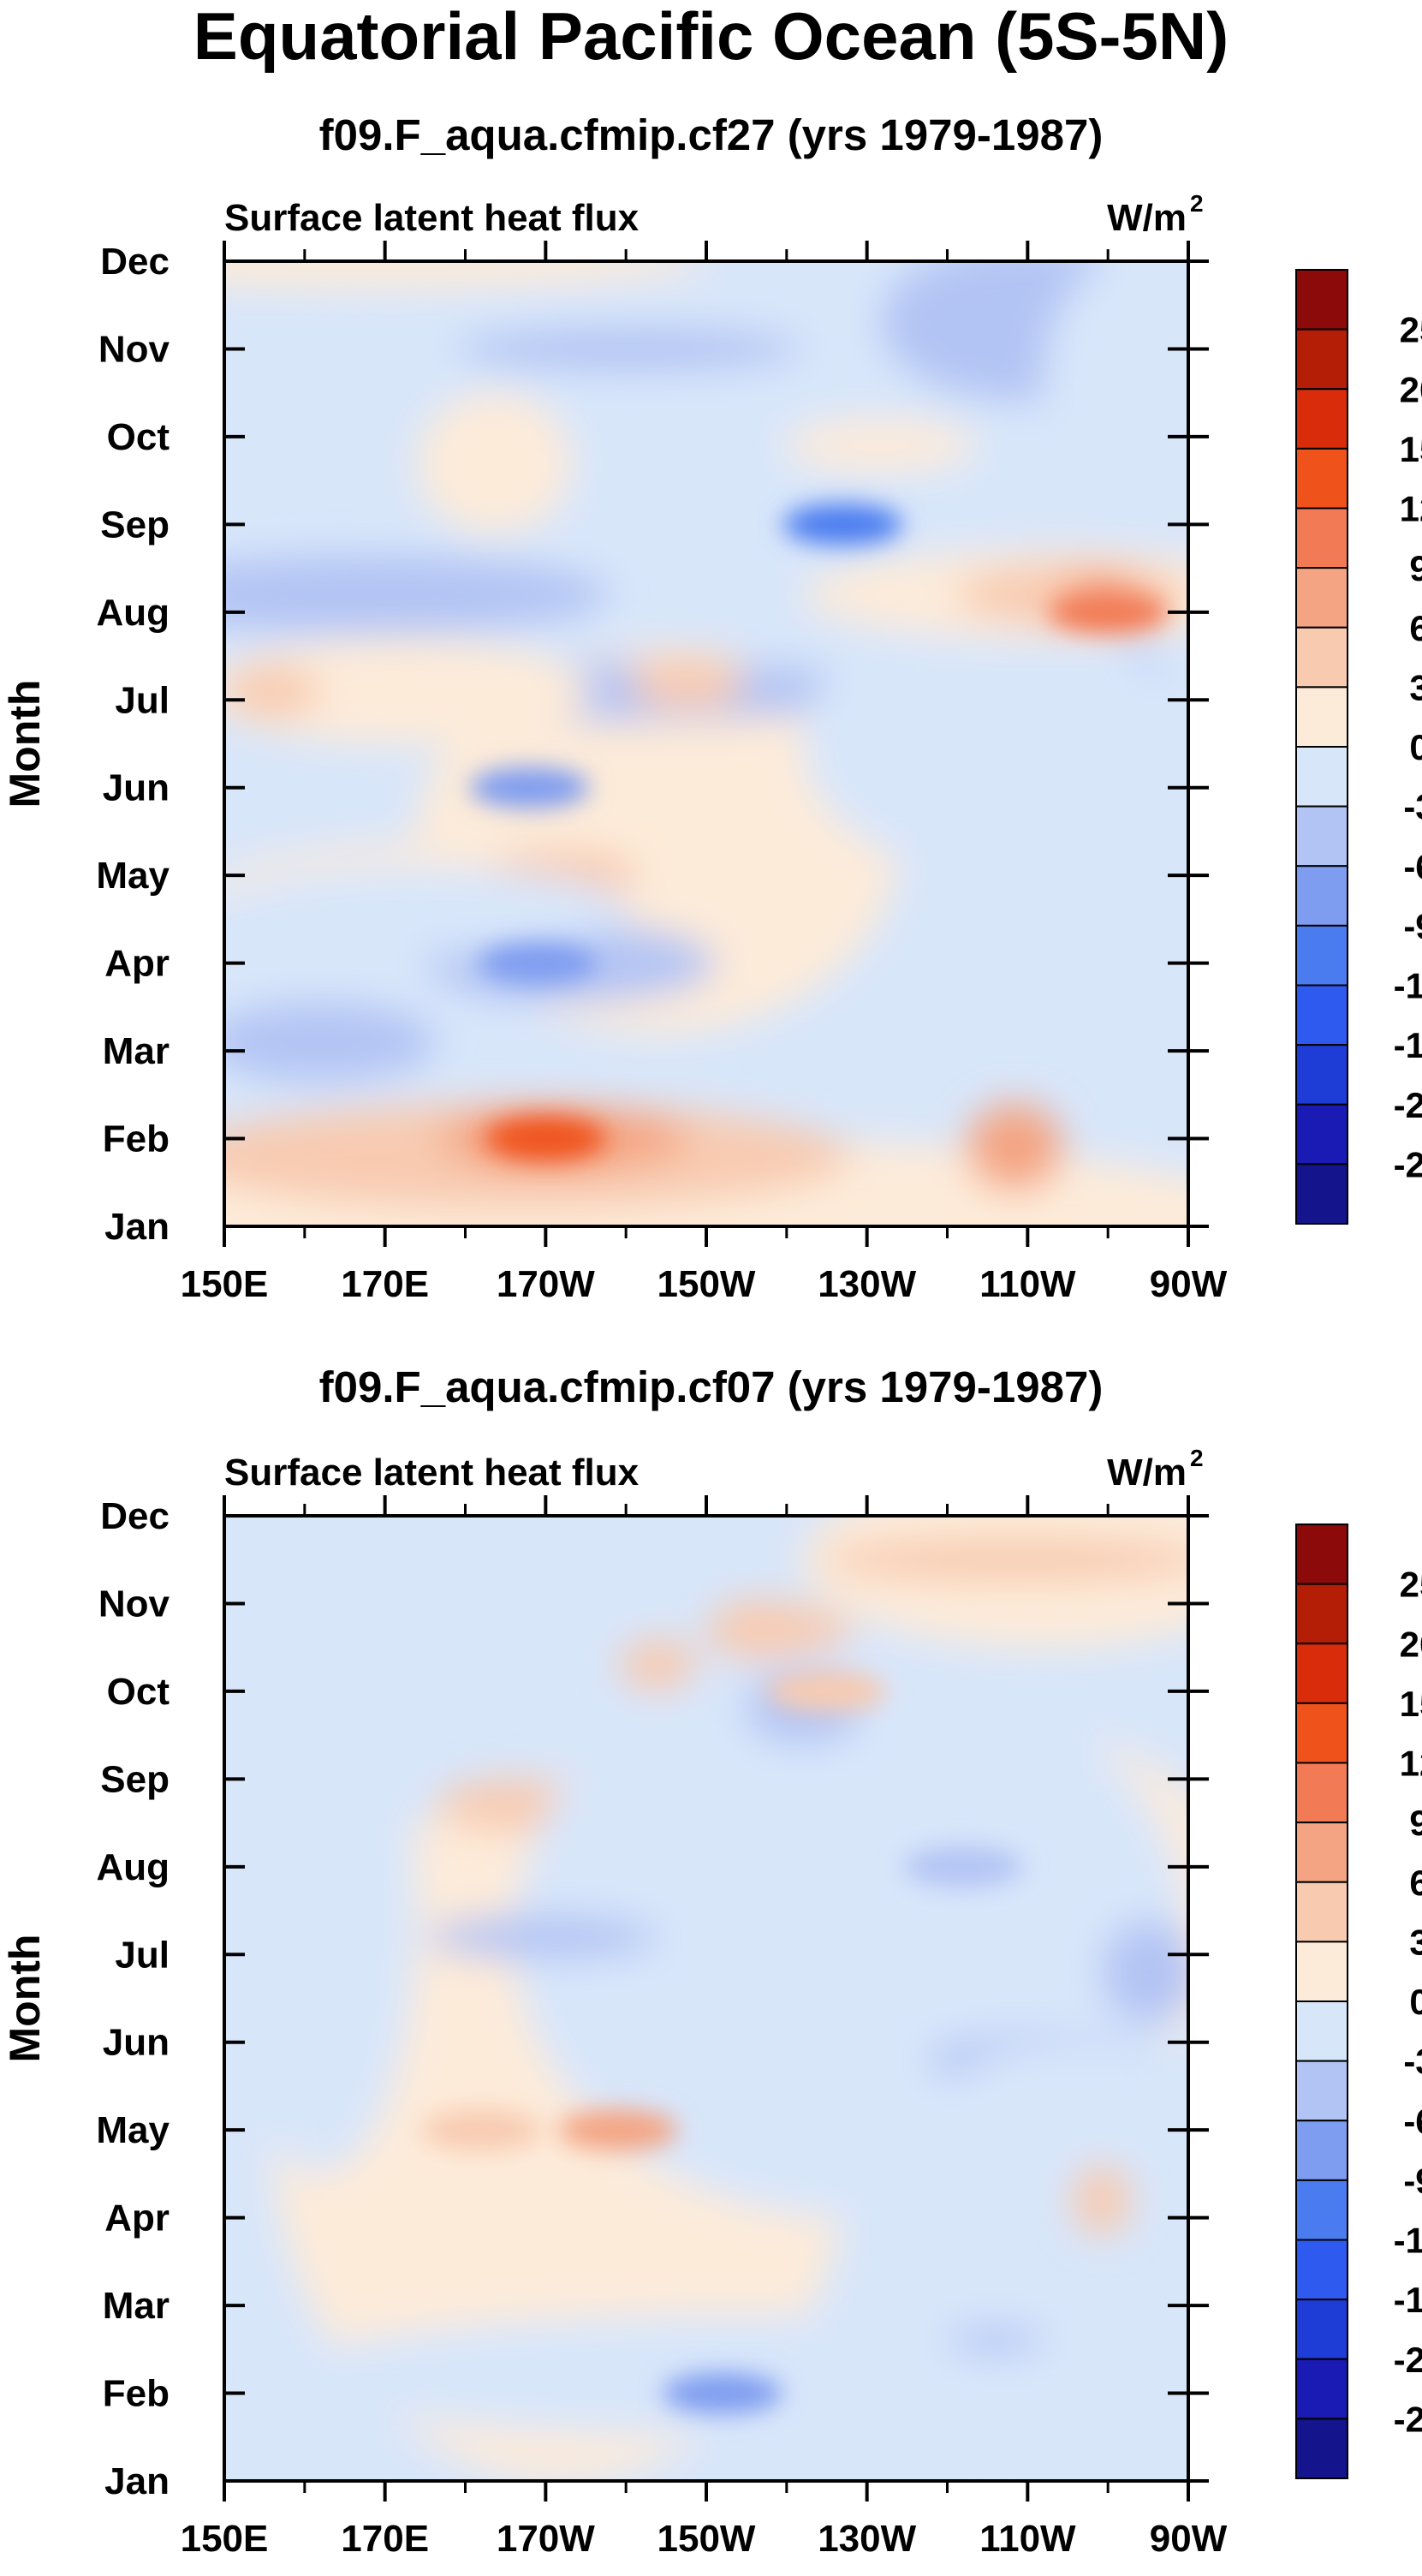  What do you see at coordinates (136, 2394) in the screenshot?
I see `y-tick-label: Feb` at bounding box center [136, 2394].